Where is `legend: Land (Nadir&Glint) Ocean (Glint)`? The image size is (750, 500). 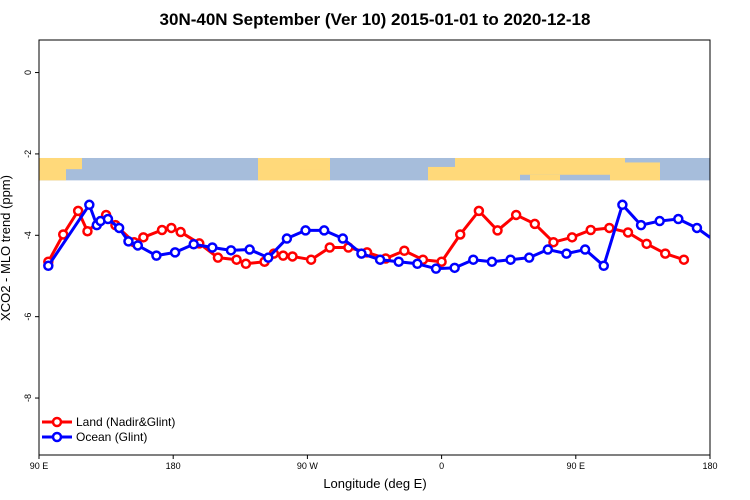
legend: Land (Nadir&Glint) Ocean (Glint) is located at coordinates (108, 429).